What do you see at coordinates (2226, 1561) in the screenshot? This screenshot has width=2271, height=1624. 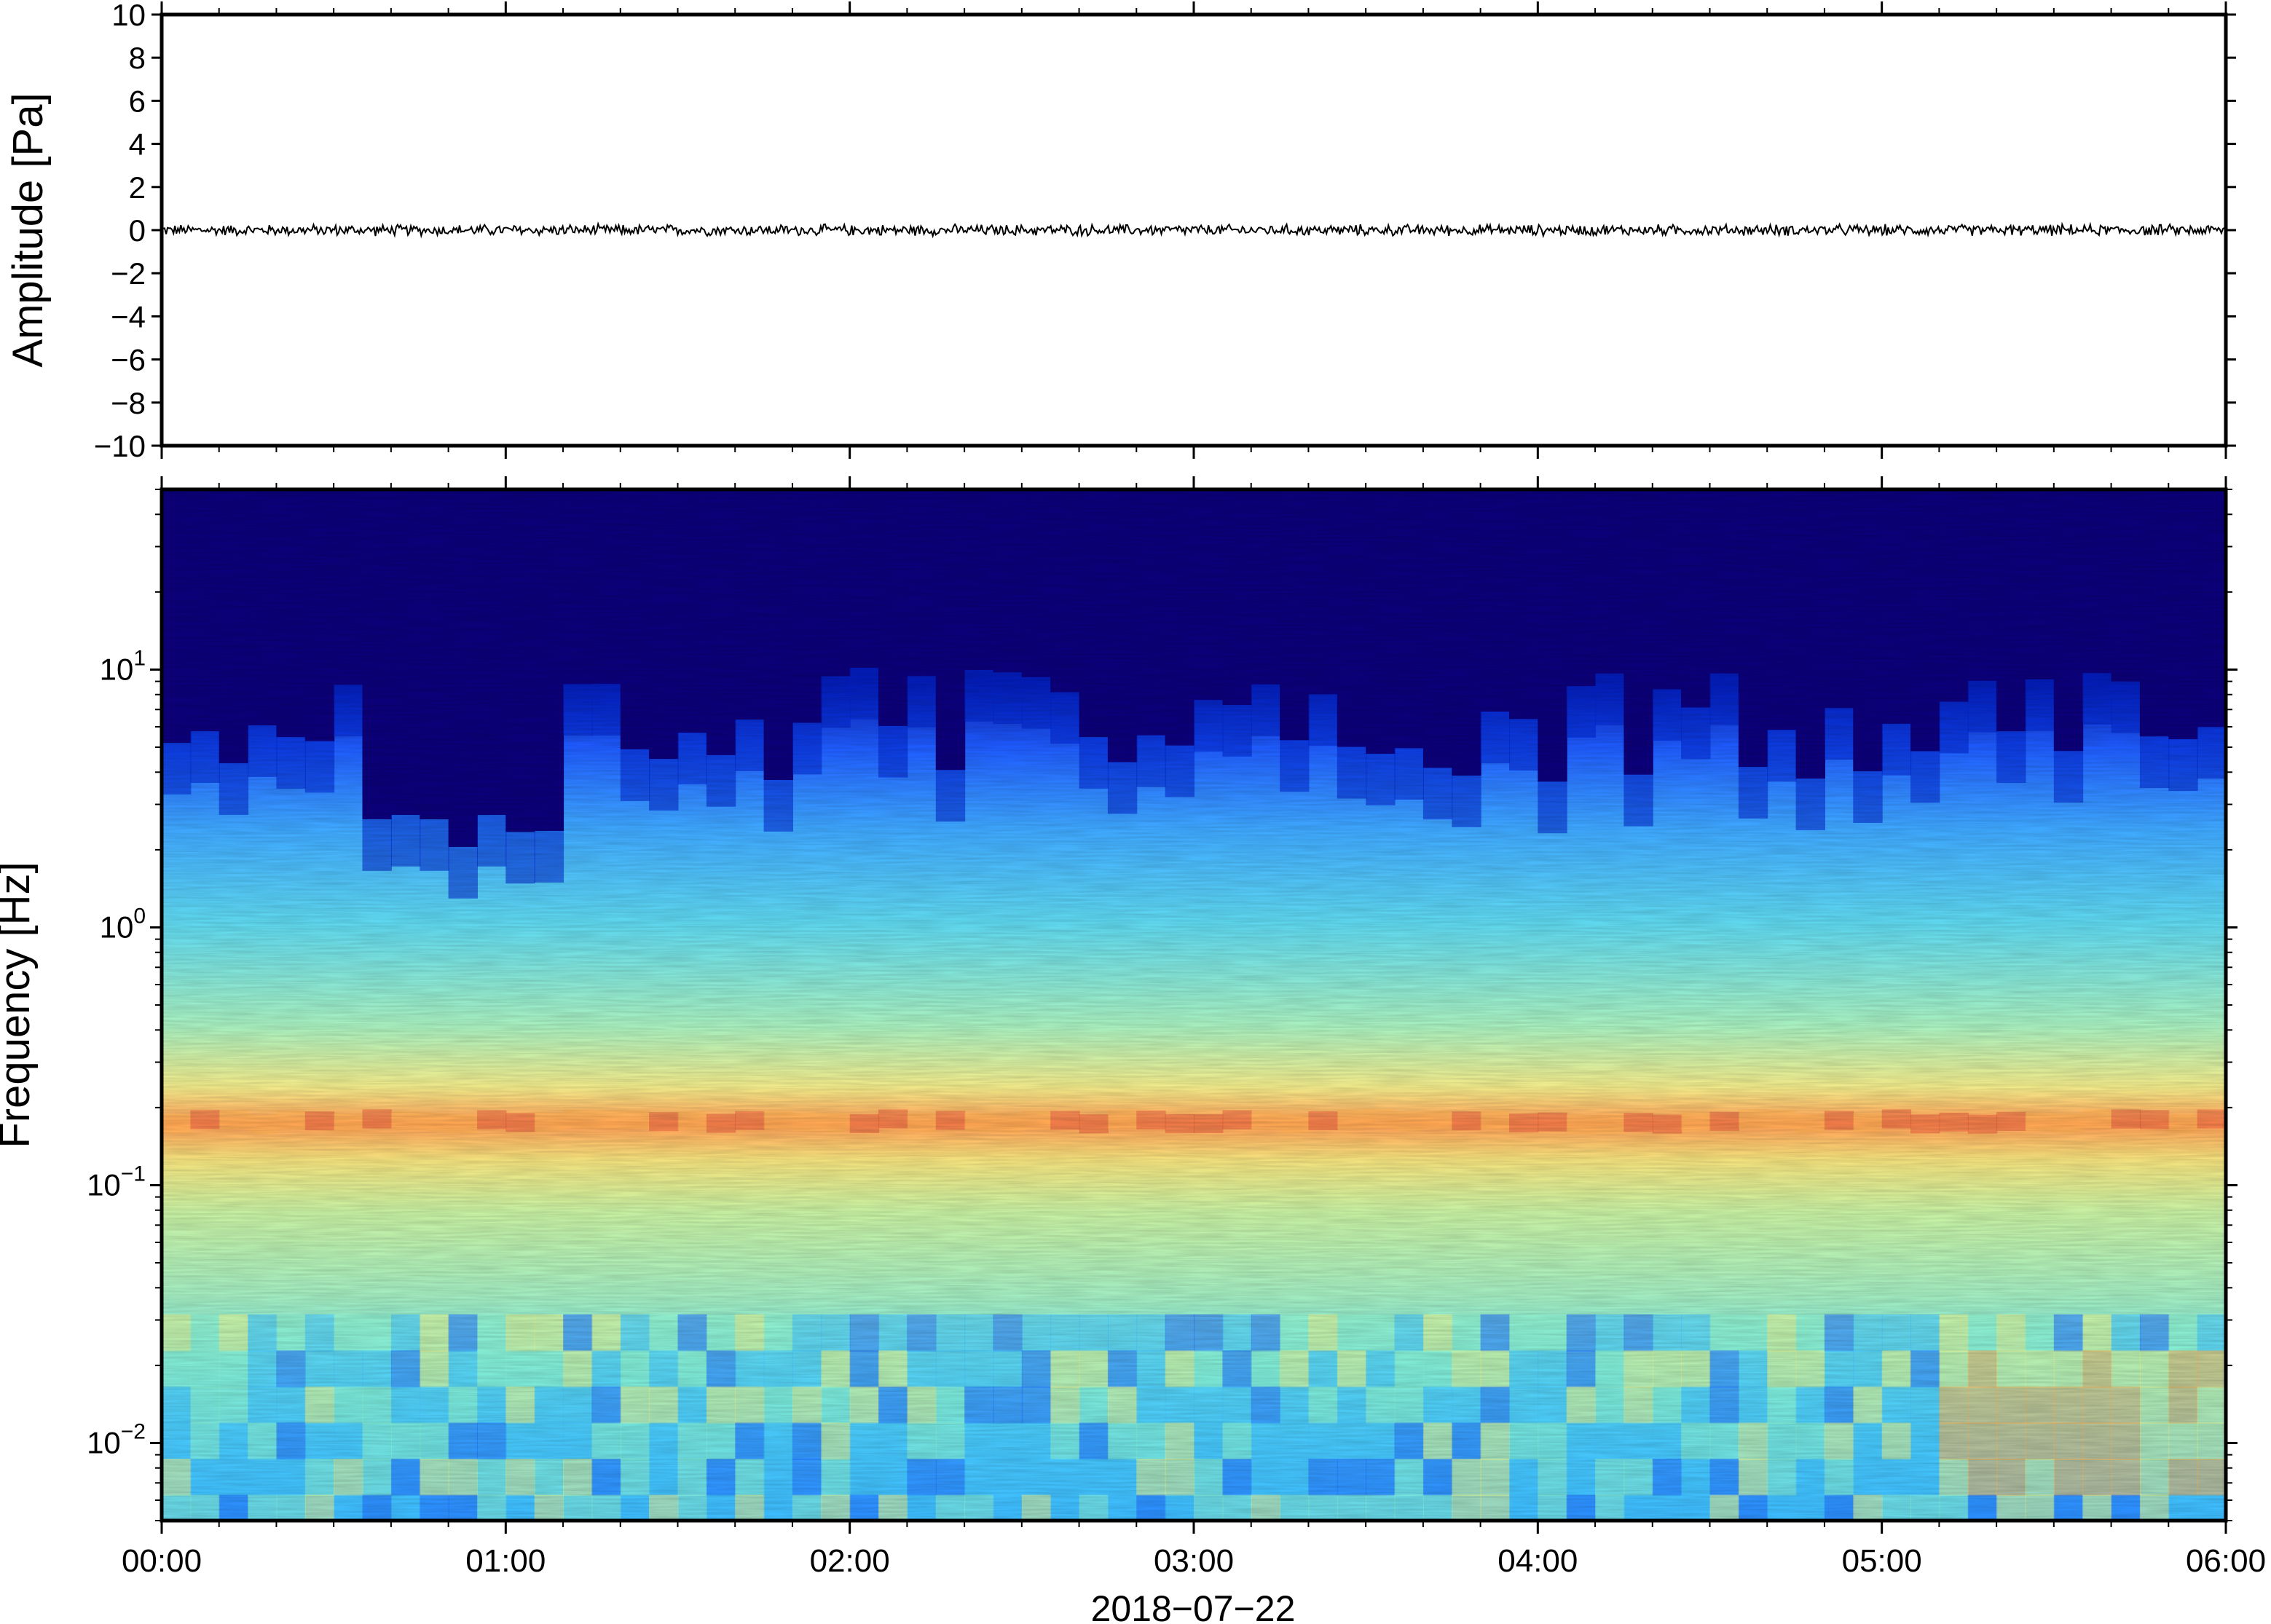 I see `time-tick-label: 06:00` at bounding box center [2226, 1561].